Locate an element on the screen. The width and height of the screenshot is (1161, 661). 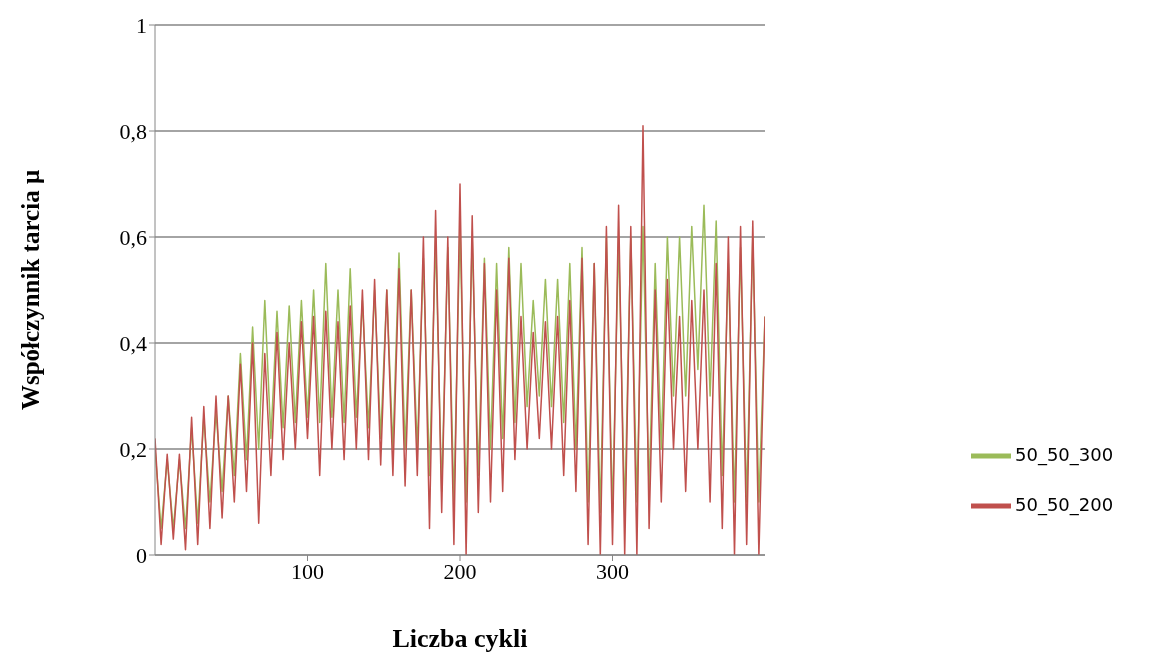
legend-label: 50_50_300 is located at coordinates (1064, 454).